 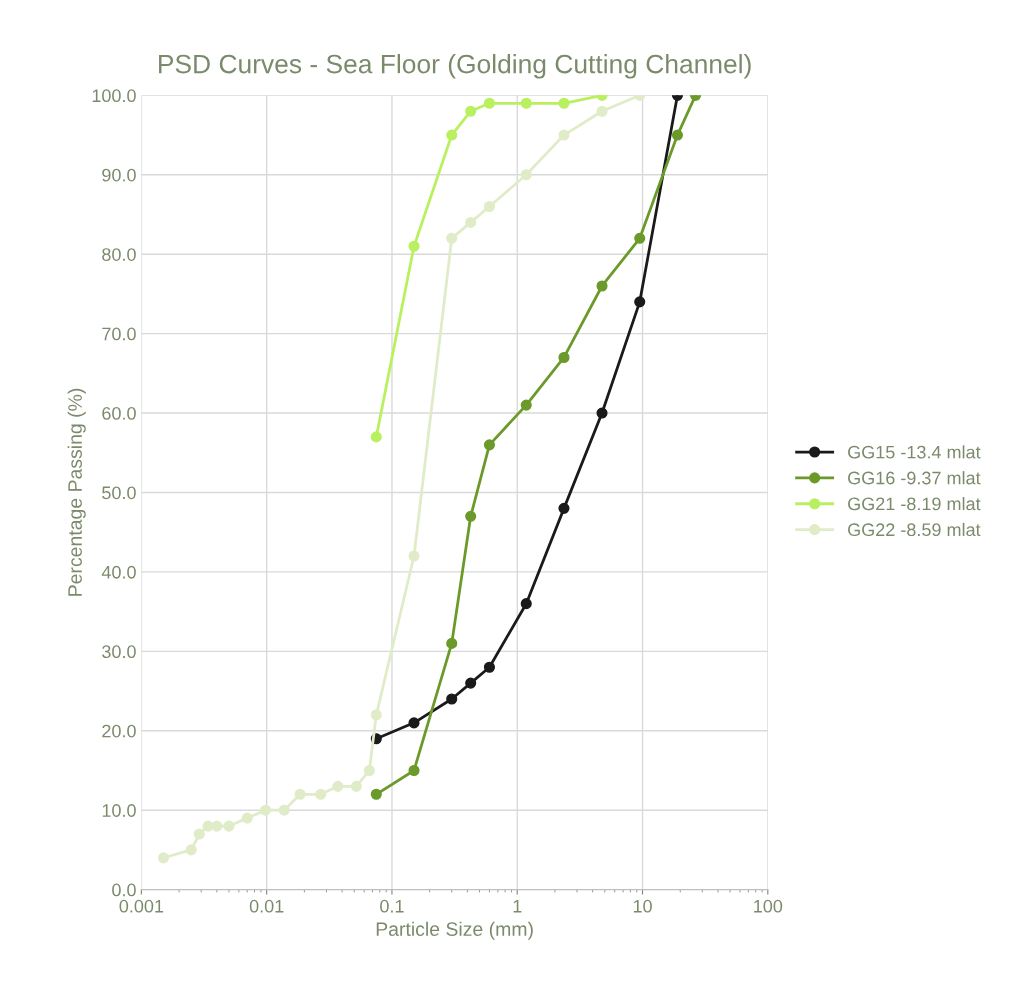 I want to click on y-tick-label: 90.0, so click(x=119, y=175).